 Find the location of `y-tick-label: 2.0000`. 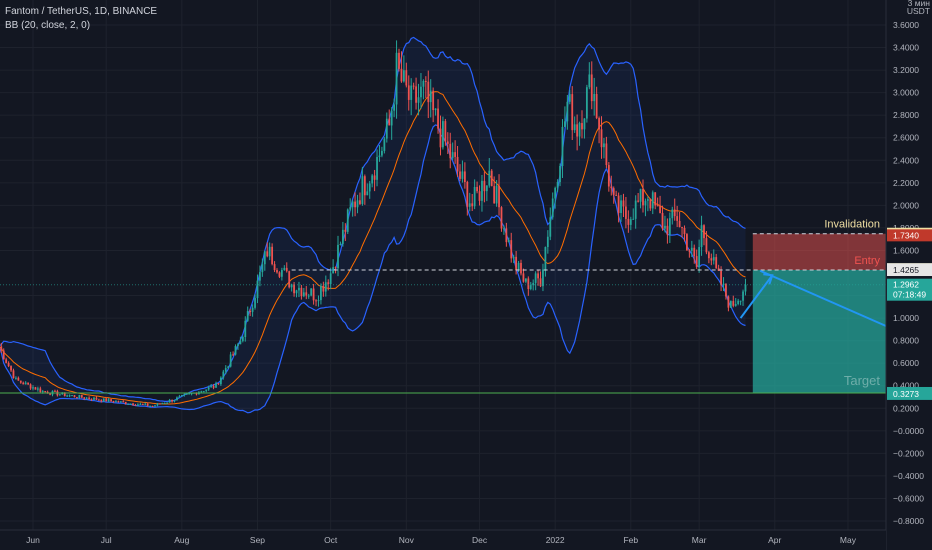

y-tick-label: 2.0000 is located at coordinates (906, 205).